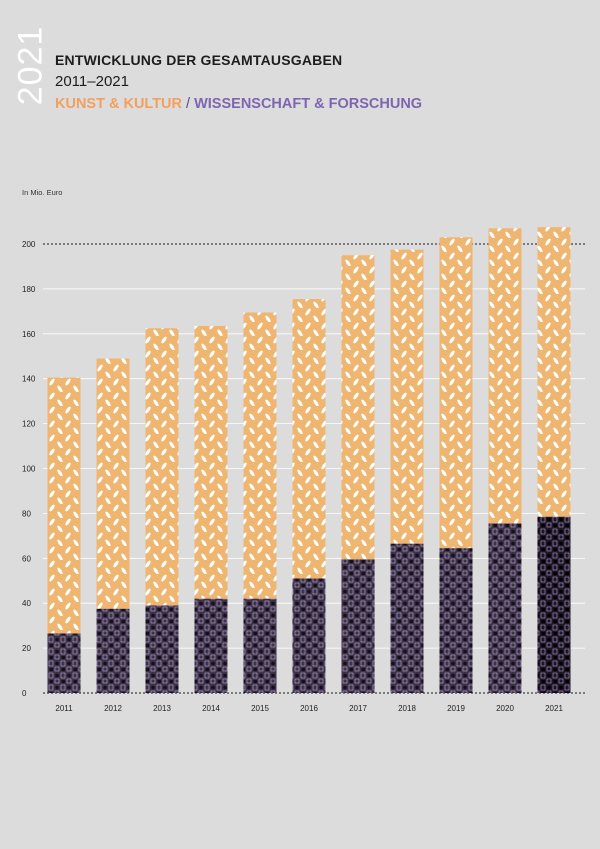 This screenshot has width=600, height=849. I want to click on bar-wissenschaft-forschung-2019, so click(456, 620).